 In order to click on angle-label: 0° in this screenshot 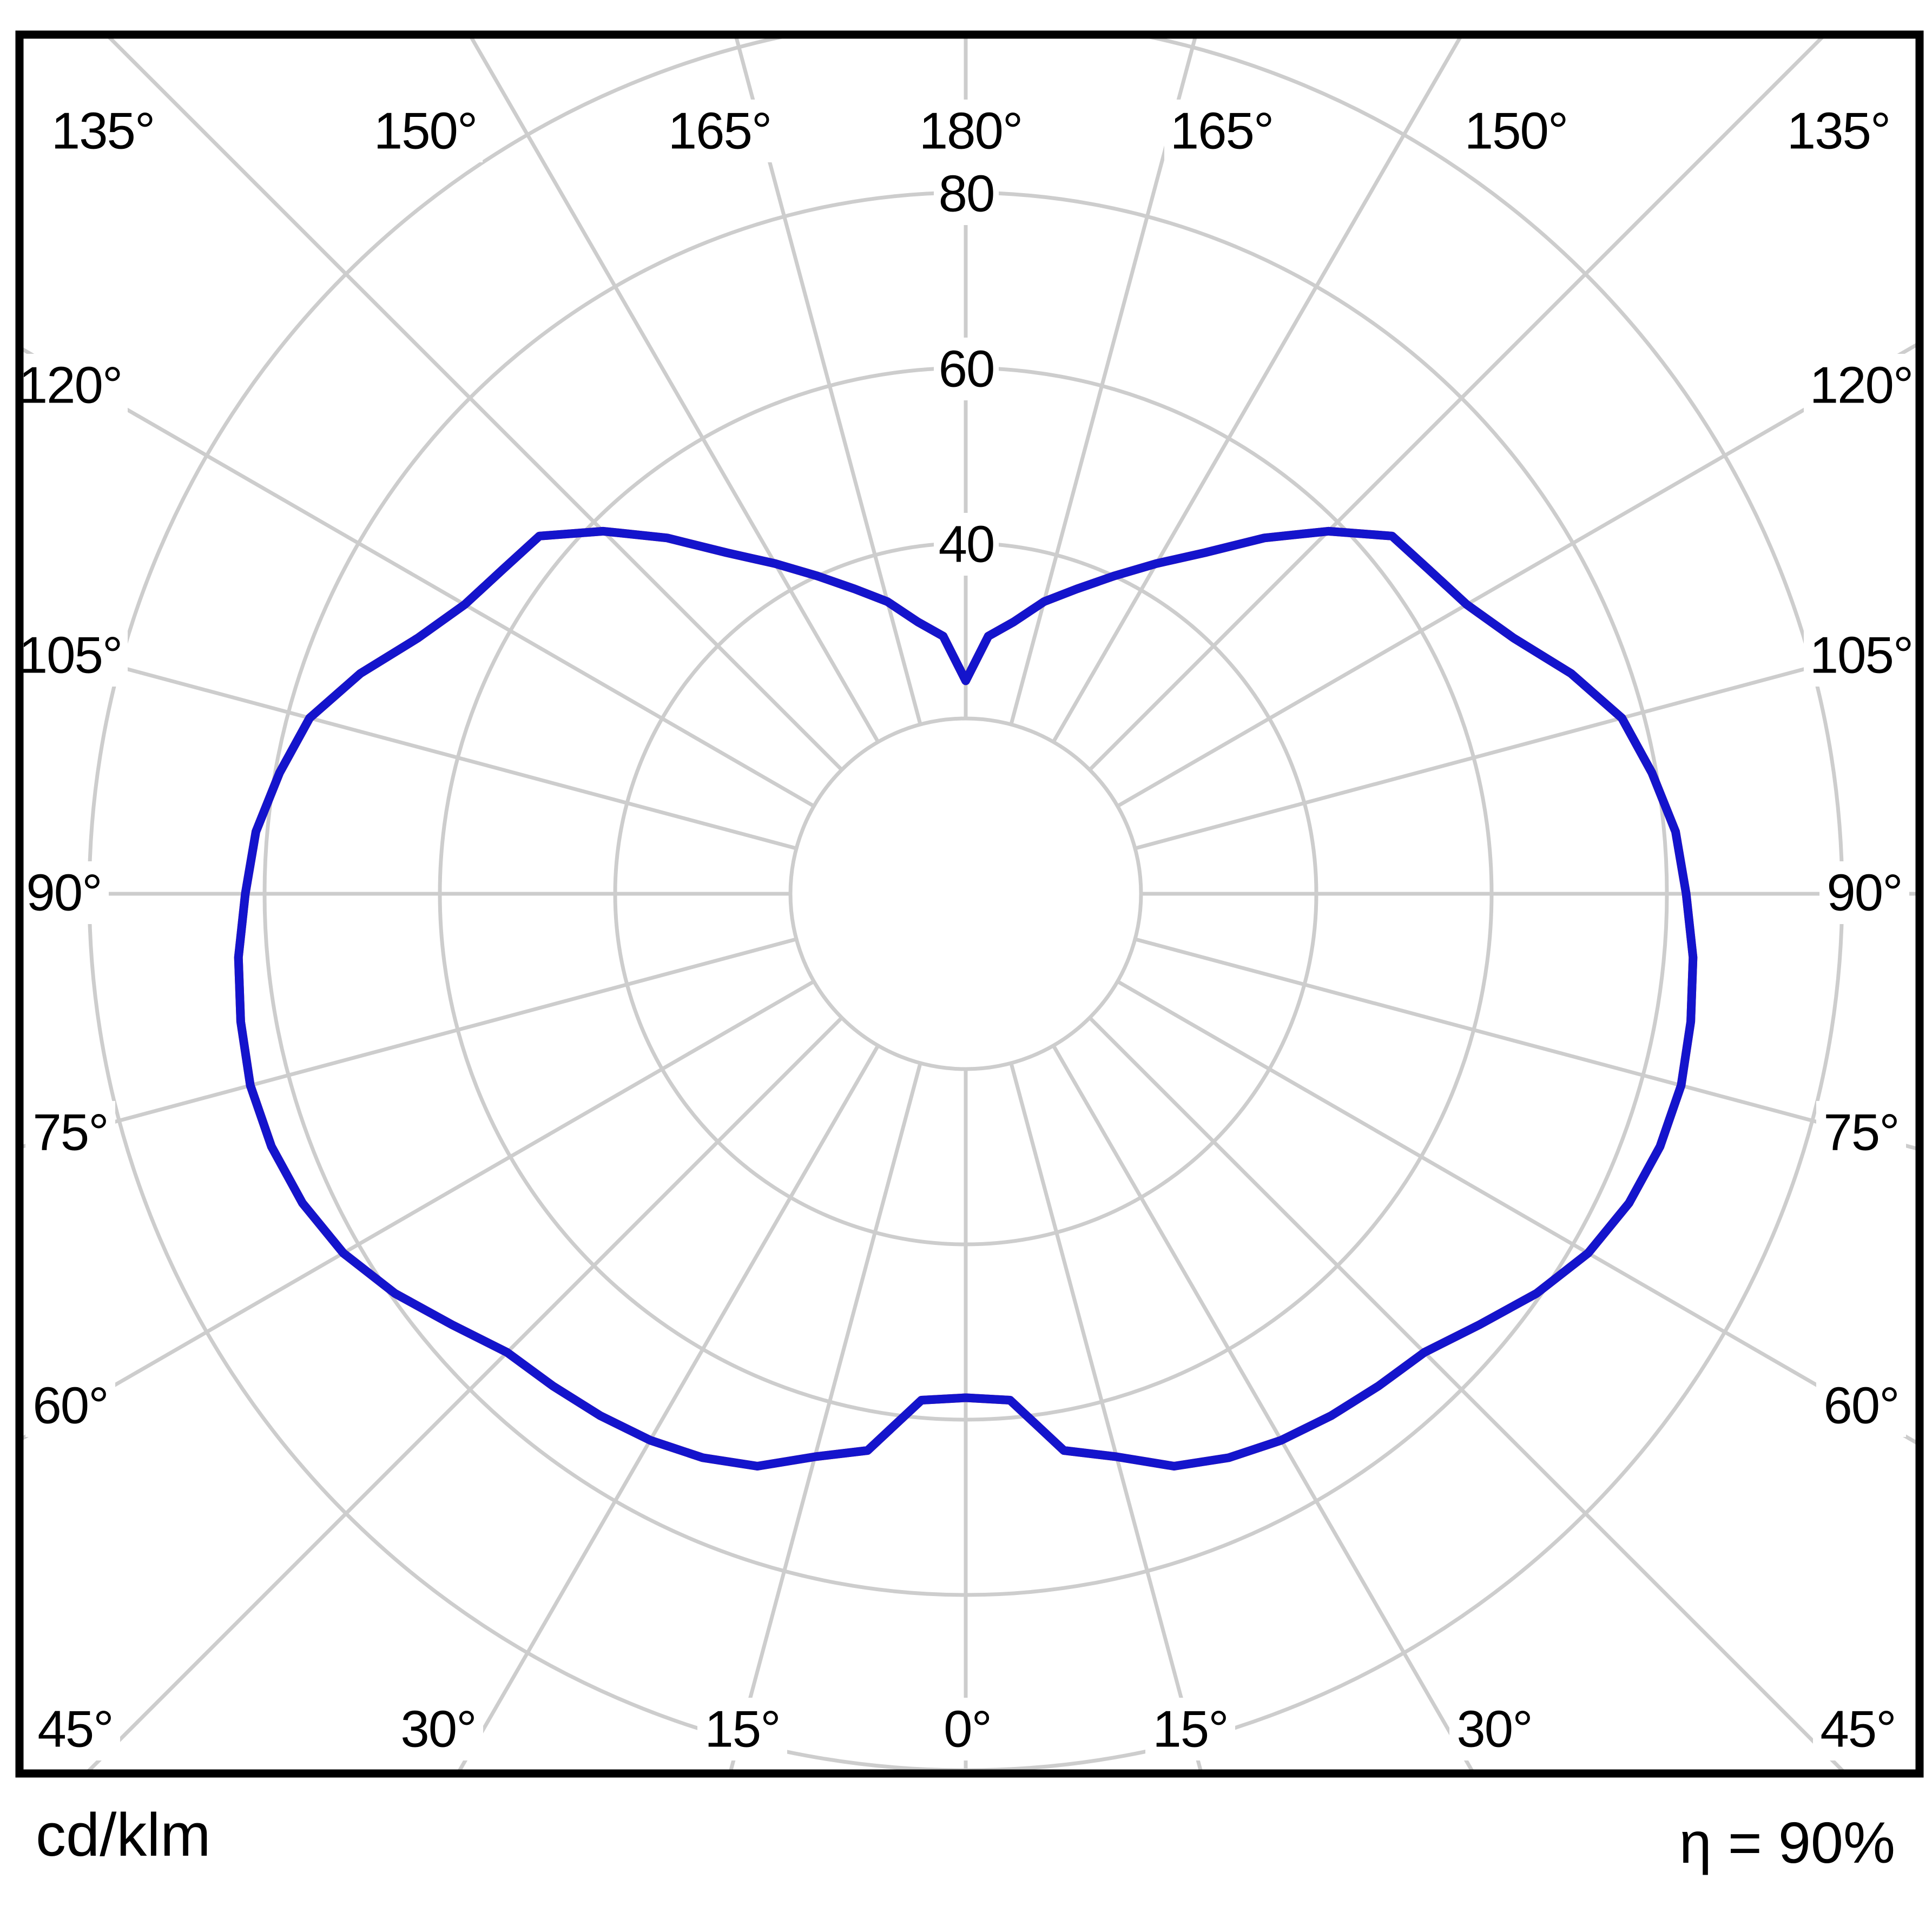, I will do `click(967, 1729)`.